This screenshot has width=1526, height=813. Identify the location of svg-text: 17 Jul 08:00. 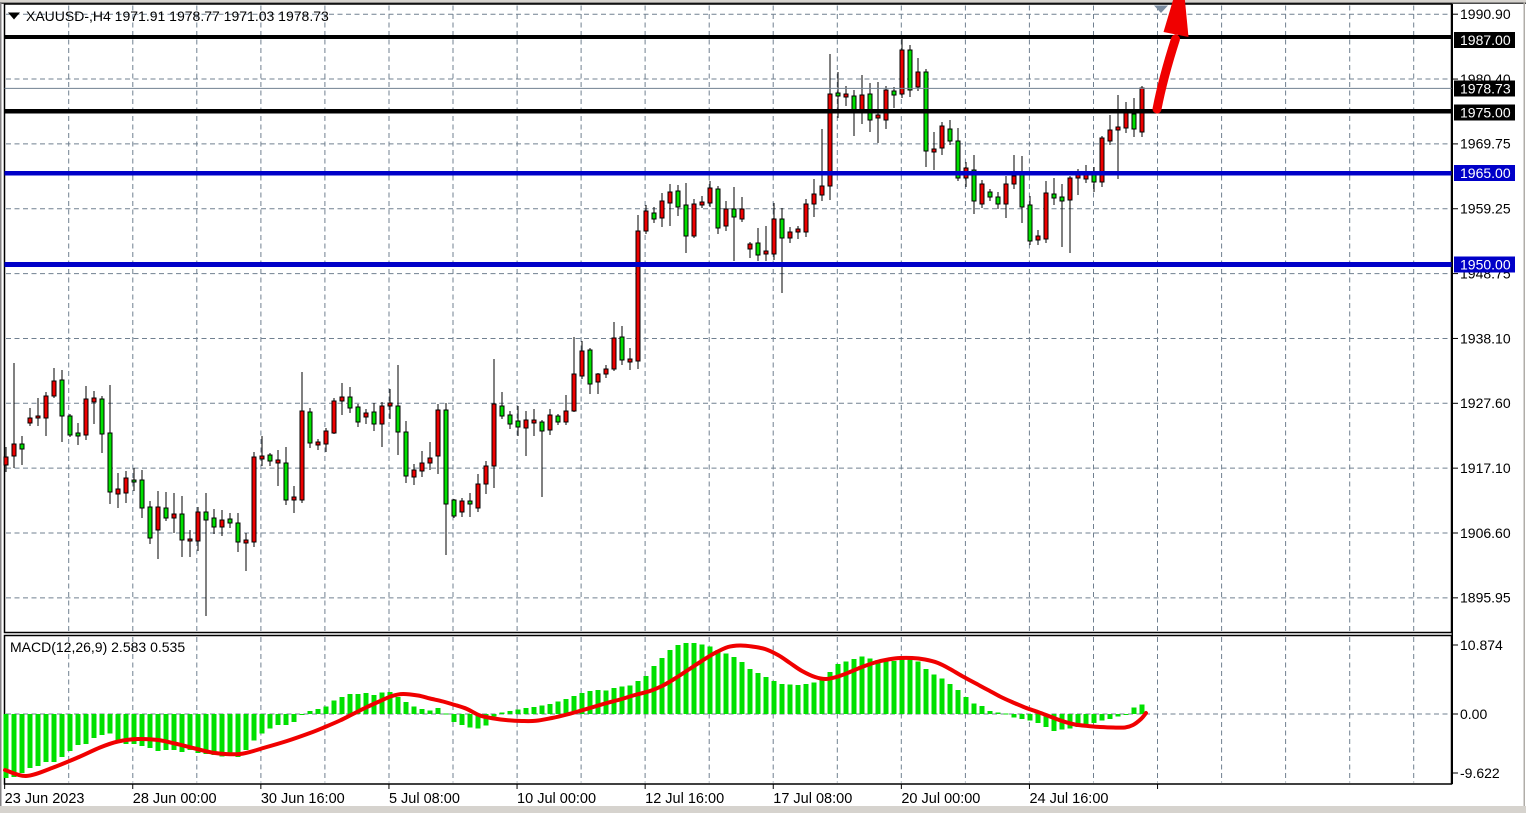
(812, 799).